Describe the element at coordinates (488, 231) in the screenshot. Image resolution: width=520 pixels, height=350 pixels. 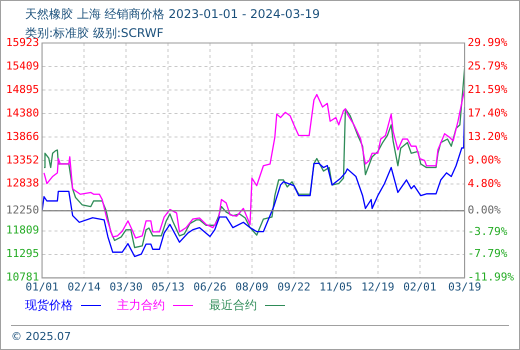
I see `y2-tick-label: -3.79%` at that location.